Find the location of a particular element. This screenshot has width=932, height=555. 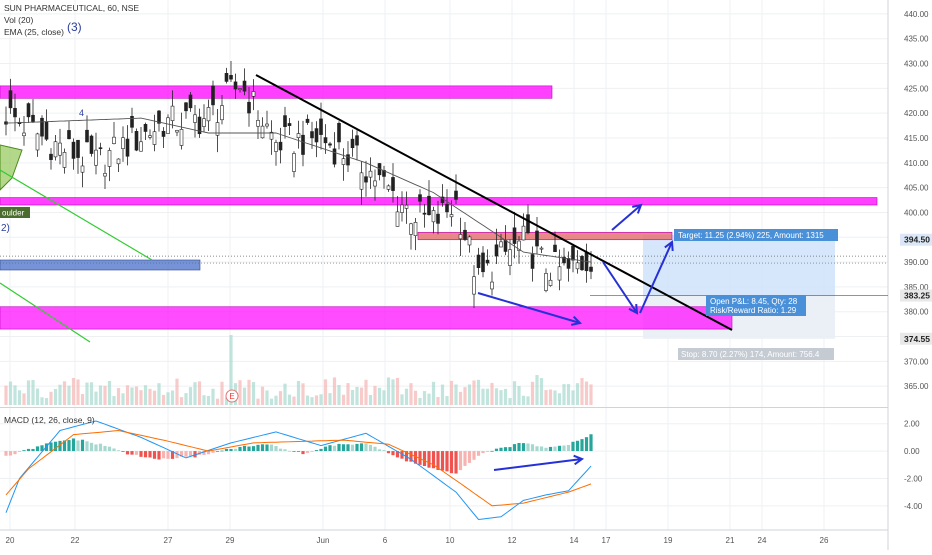

macd-divergence-arrow is located at coordinates (539, 462).